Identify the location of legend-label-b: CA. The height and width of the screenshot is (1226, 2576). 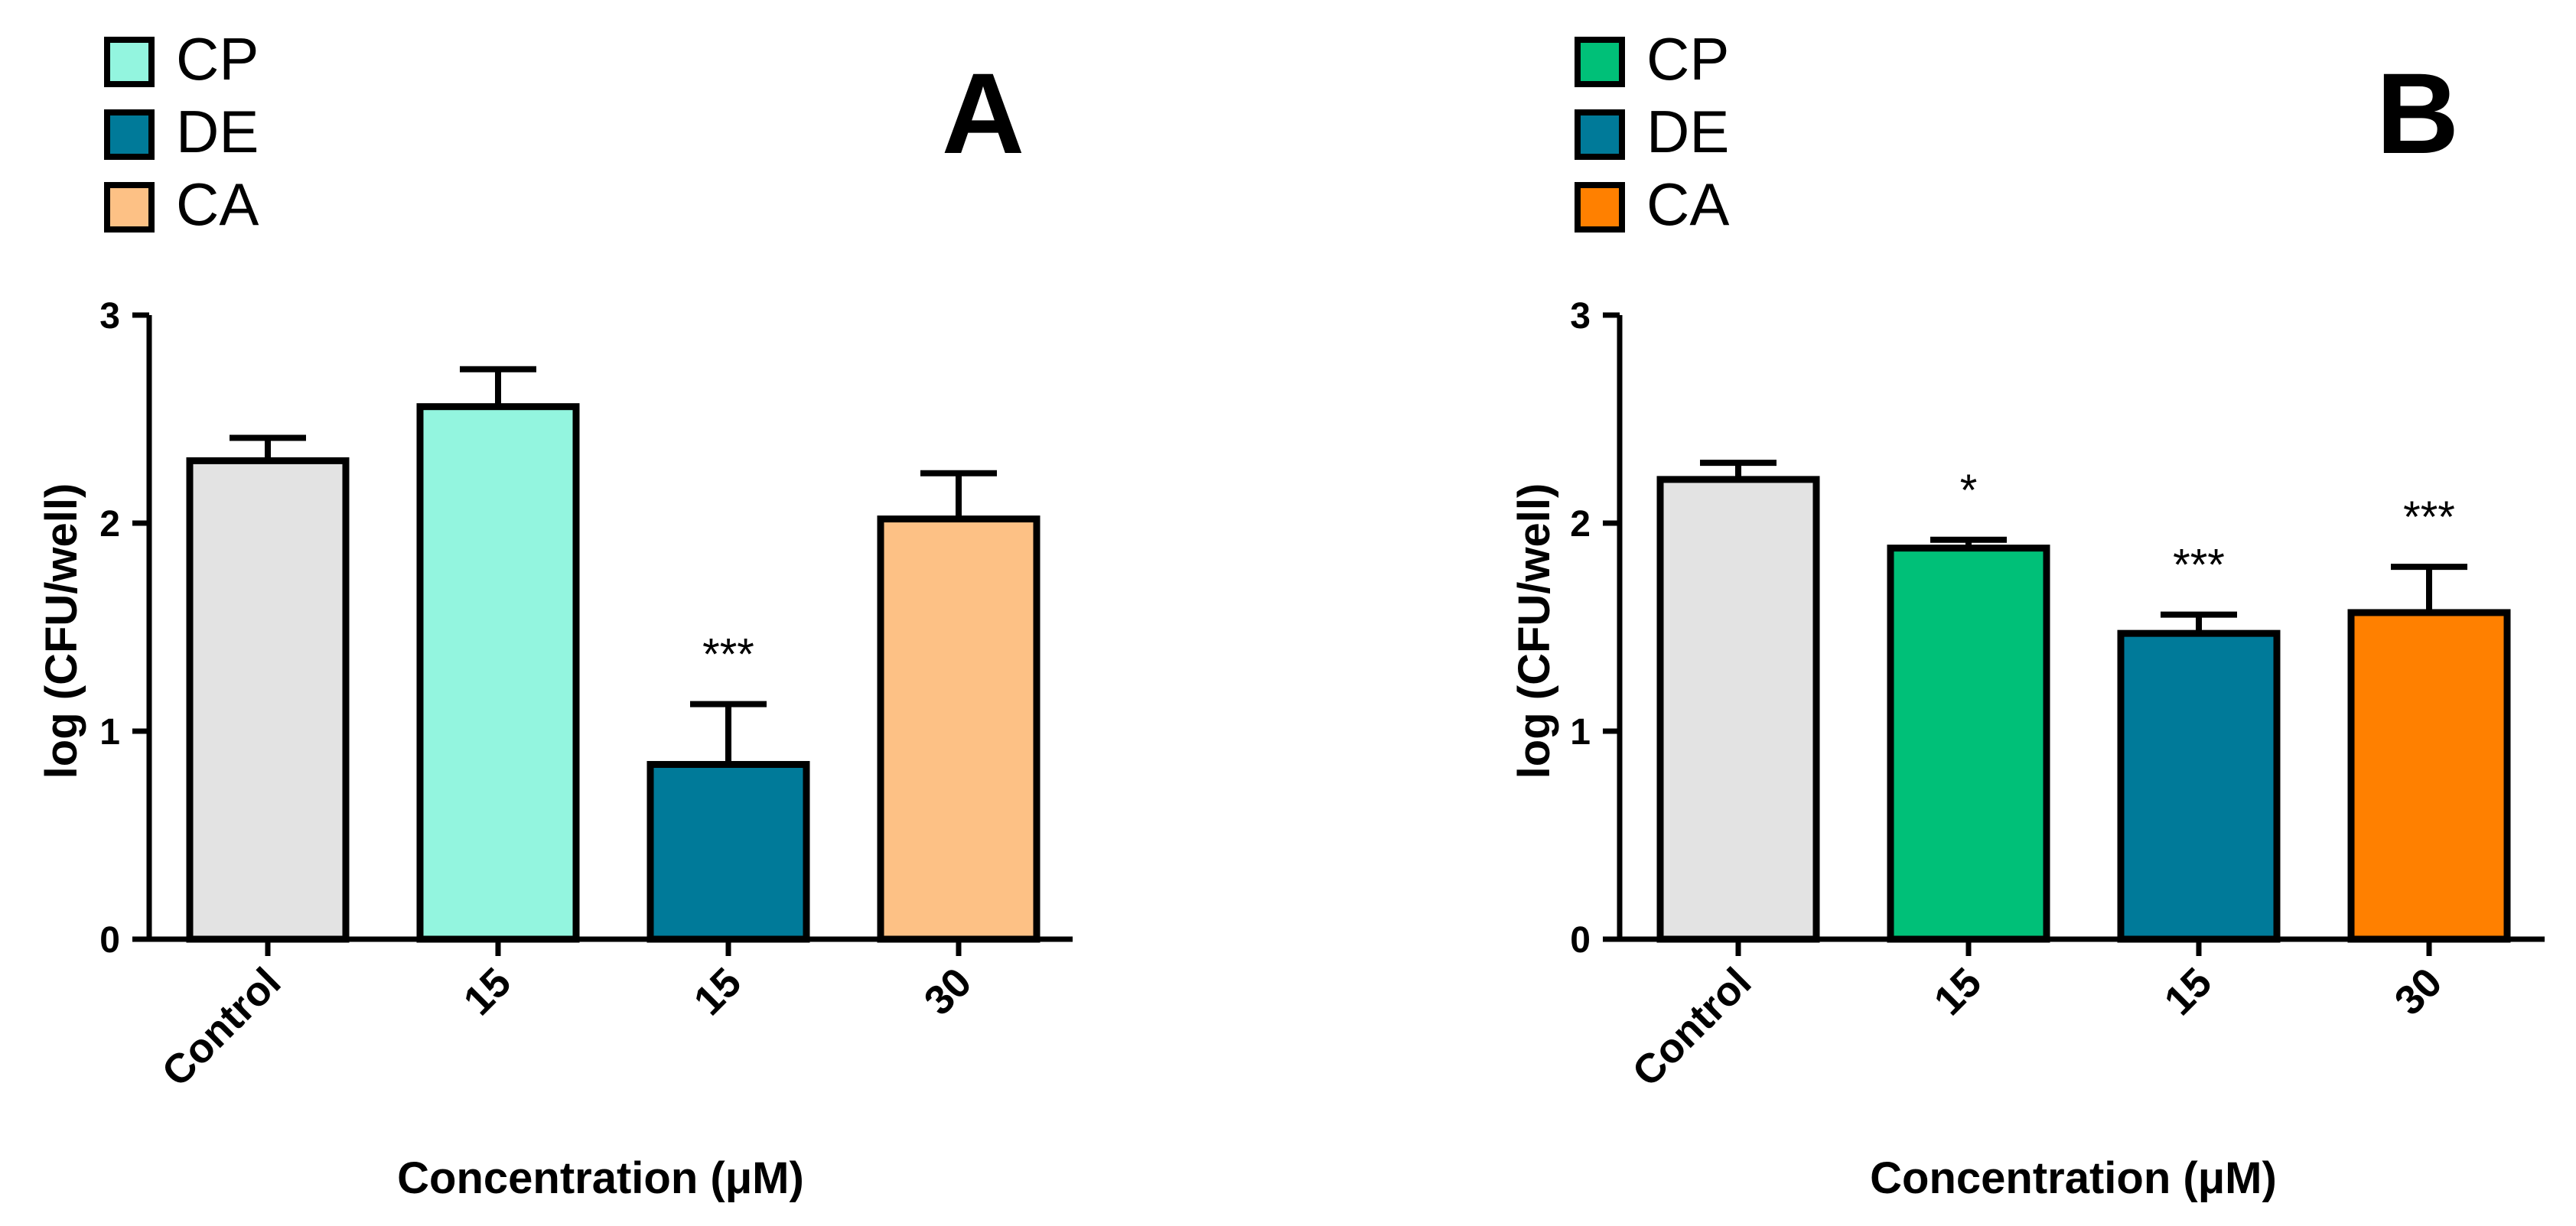
(1687, 205).